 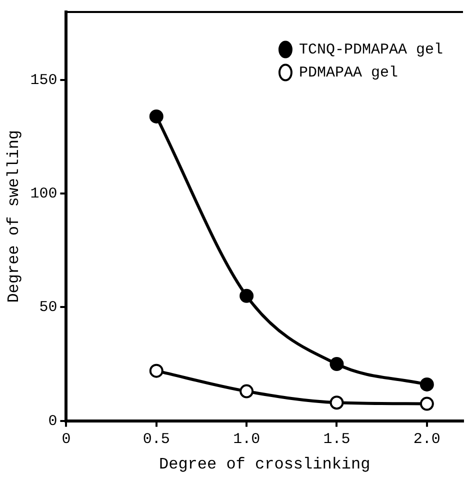 I want to click on x-tick-label: 1.0, so click(x=246, y=439).